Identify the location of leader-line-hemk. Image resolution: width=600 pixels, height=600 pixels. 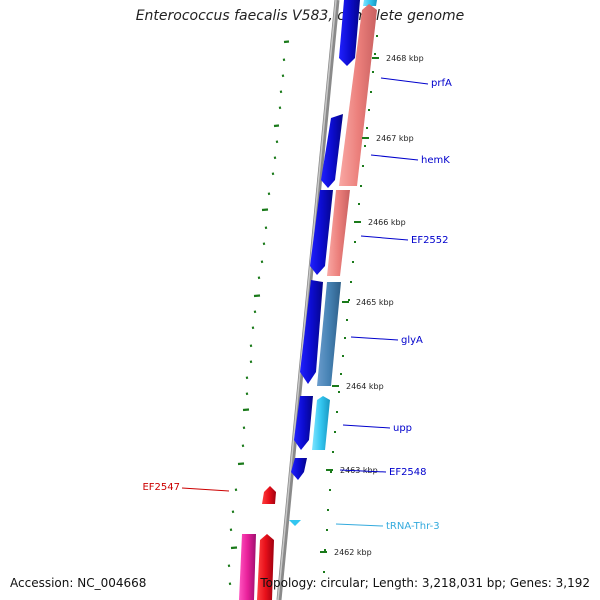
(394, 157).